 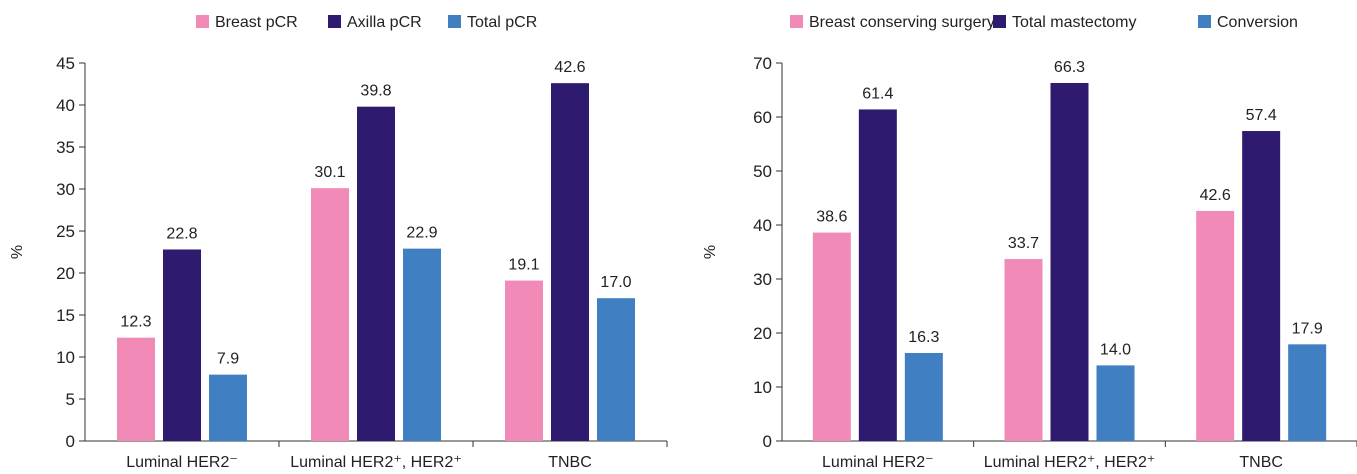 What do you see at coordinates (1115, 349) in the screenshot?
I see `data-label: 14.0` at bounding box center [1115, 349].